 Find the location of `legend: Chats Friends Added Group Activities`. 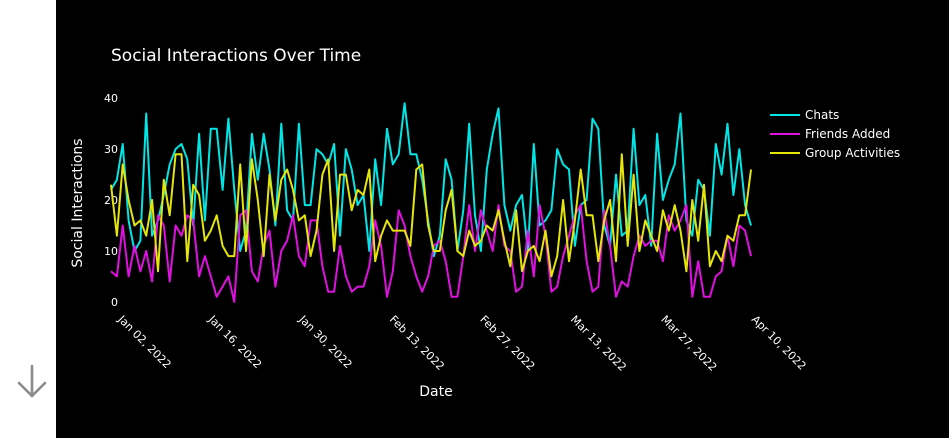

legend: Chats Friends Added Group Activities is located at coordinates (835, 134).